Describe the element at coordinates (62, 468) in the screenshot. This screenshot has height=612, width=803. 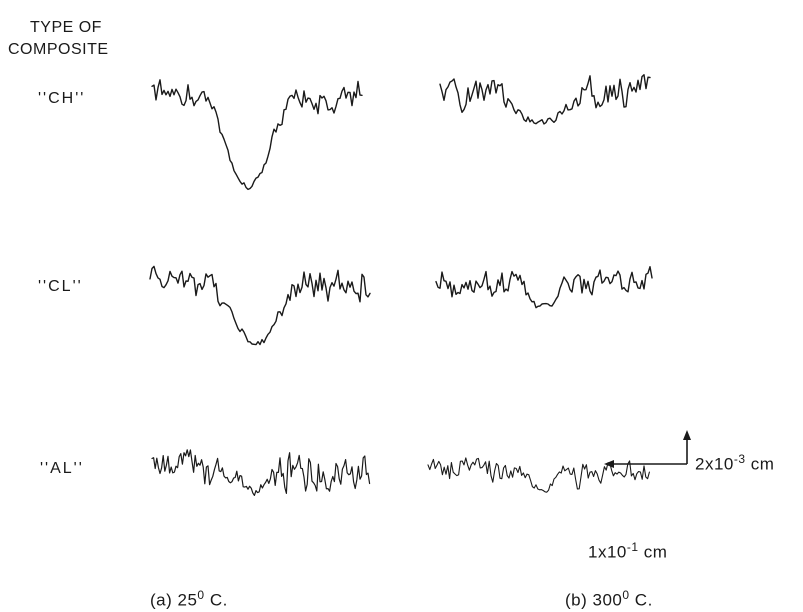
I see `row-label-al: ''AL''` at that location.